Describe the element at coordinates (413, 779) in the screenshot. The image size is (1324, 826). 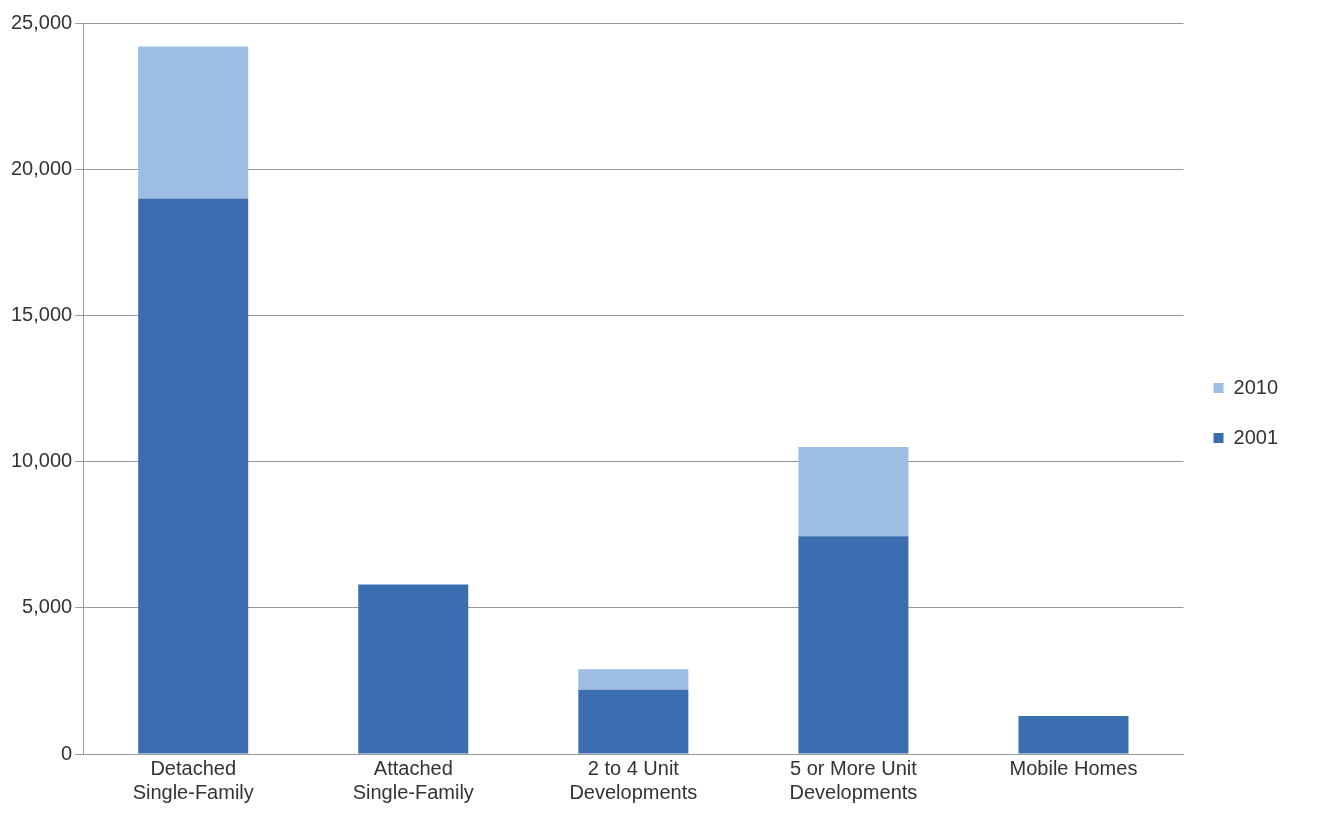
I see `x-tick-label: Attached Single-Family` at that location.